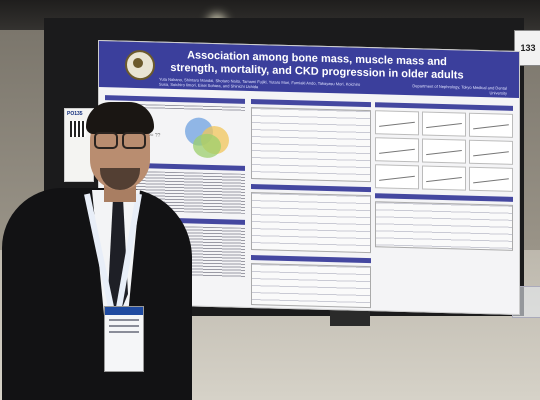  Describe the element at coordinates (124, 339) in the screenshot. I see `name-badge` at that location.